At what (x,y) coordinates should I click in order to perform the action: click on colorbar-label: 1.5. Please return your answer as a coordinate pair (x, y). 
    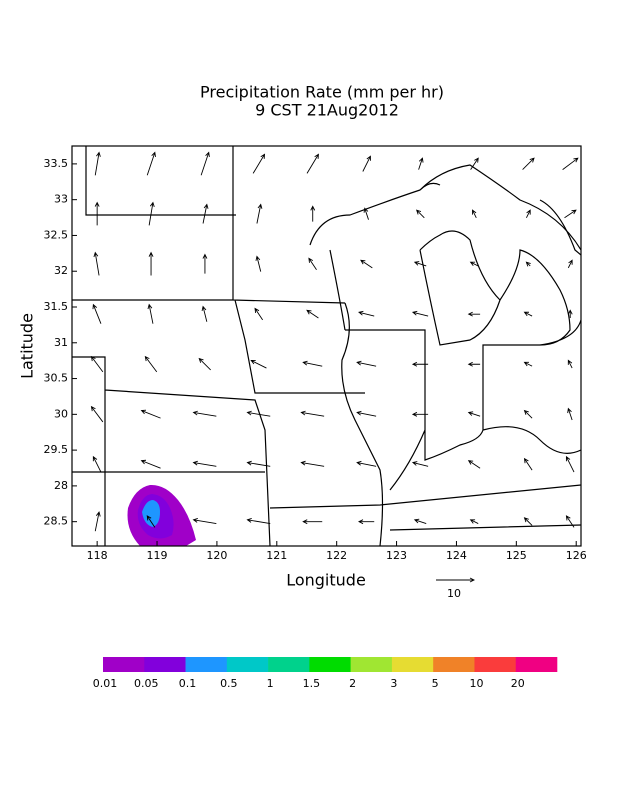
    Looking at the image, I should click on (312, 683).